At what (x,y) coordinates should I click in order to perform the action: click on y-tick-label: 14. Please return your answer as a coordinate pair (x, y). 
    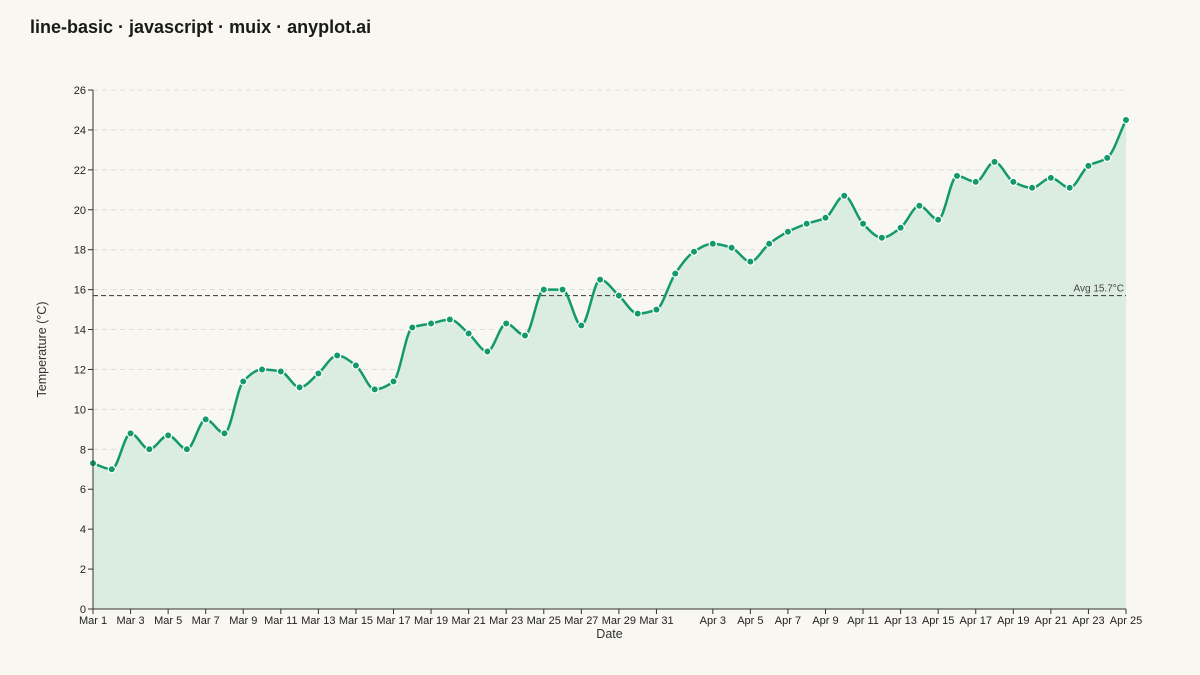
    Looking at the image, I should click on (80, 331).